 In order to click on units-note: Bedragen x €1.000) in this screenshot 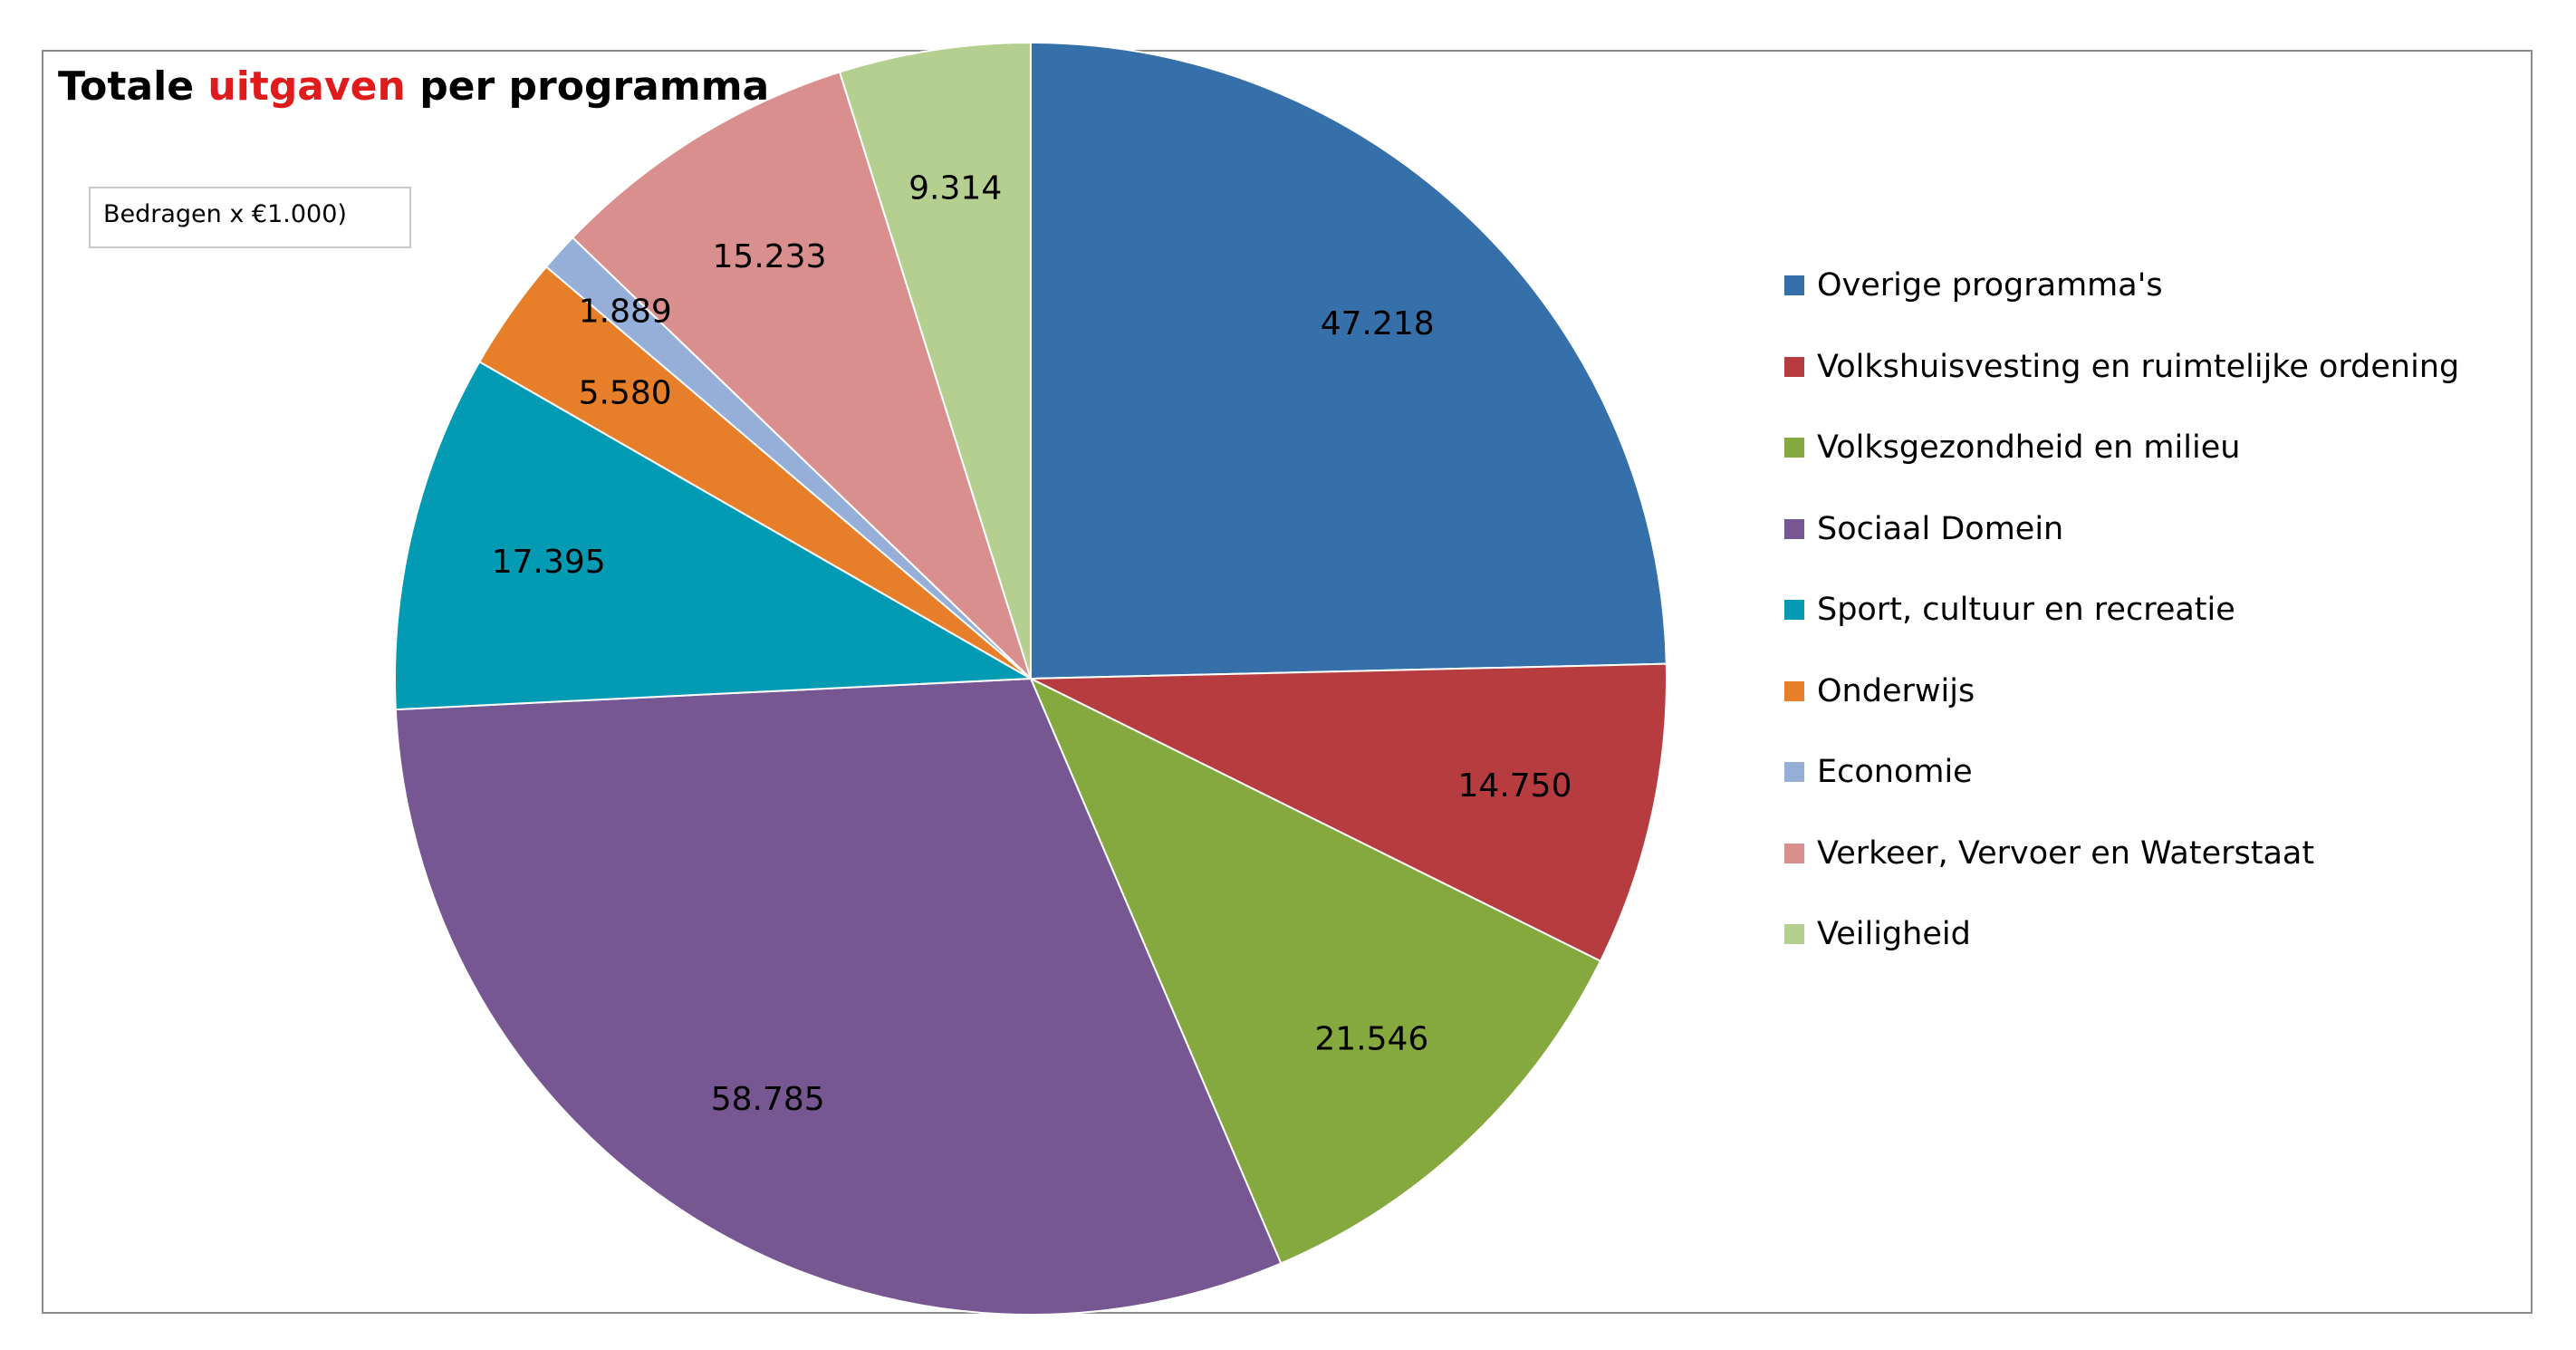, I will do `click(250, 217)`.